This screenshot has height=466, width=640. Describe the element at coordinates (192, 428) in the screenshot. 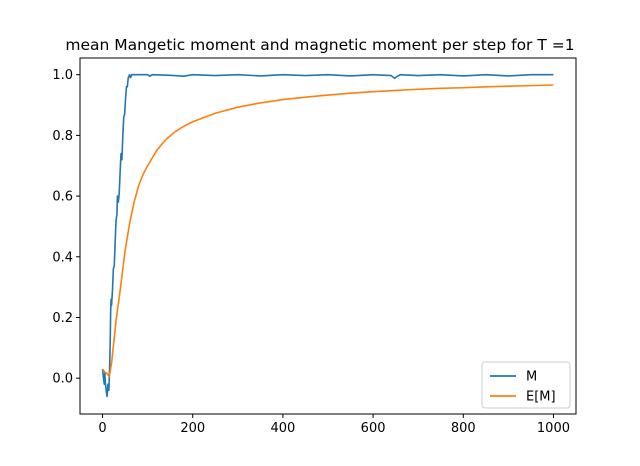

I see `x-tick-label: 200` at that location.